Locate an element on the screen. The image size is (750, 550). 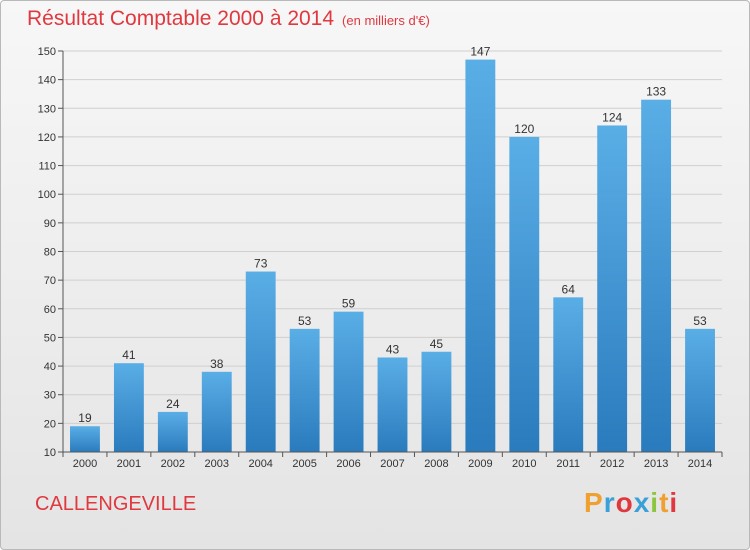
data-label: 120 is located at coordinates (524, 129).